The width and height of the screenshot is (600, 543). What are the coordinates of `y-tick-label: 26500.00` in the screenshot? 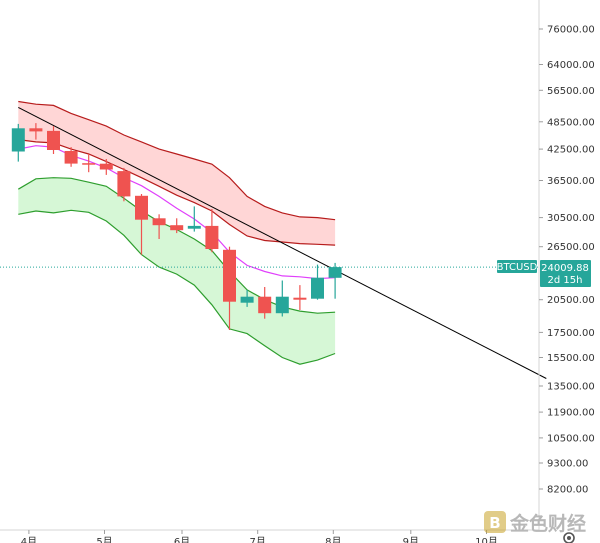 It's located at (571, 247).